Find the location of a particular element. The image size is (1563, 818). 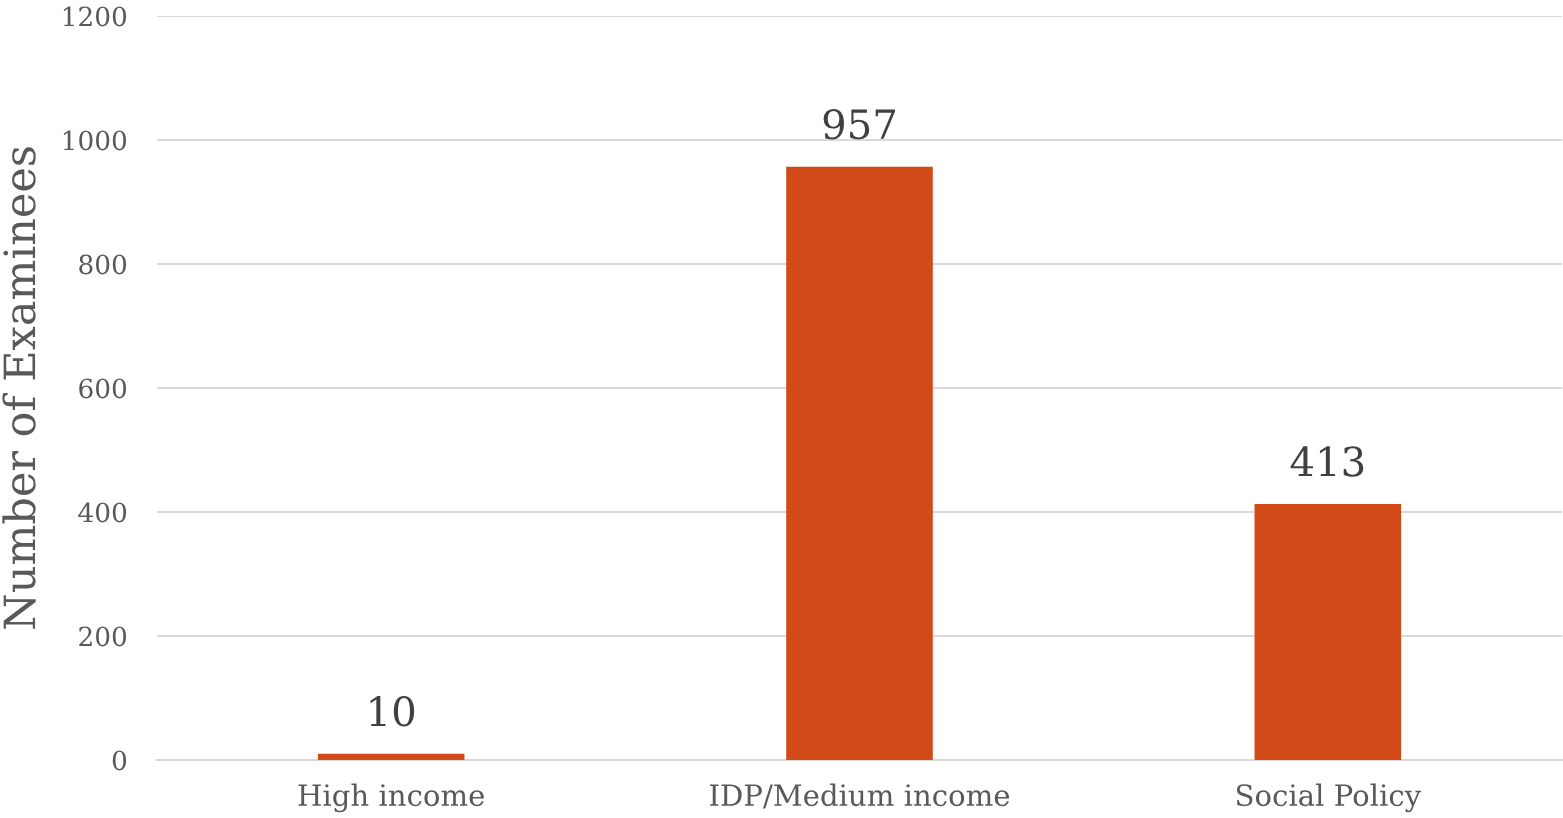

y-axis-title: Number of Examinees is located at coordinates (19, 388).